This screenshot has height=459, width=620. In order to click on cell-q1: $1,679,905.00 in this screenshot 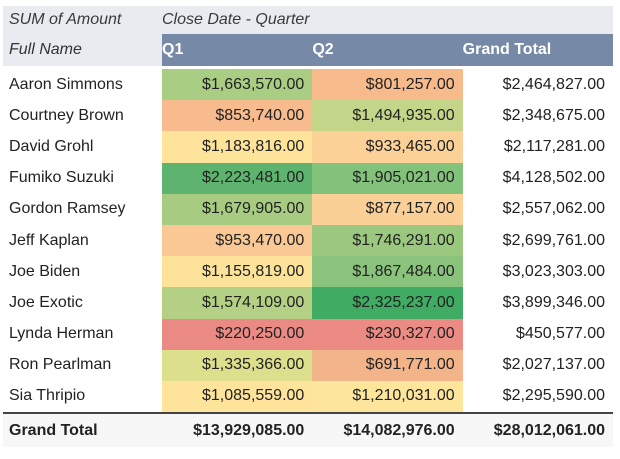, I will do `click(237, 209)`.